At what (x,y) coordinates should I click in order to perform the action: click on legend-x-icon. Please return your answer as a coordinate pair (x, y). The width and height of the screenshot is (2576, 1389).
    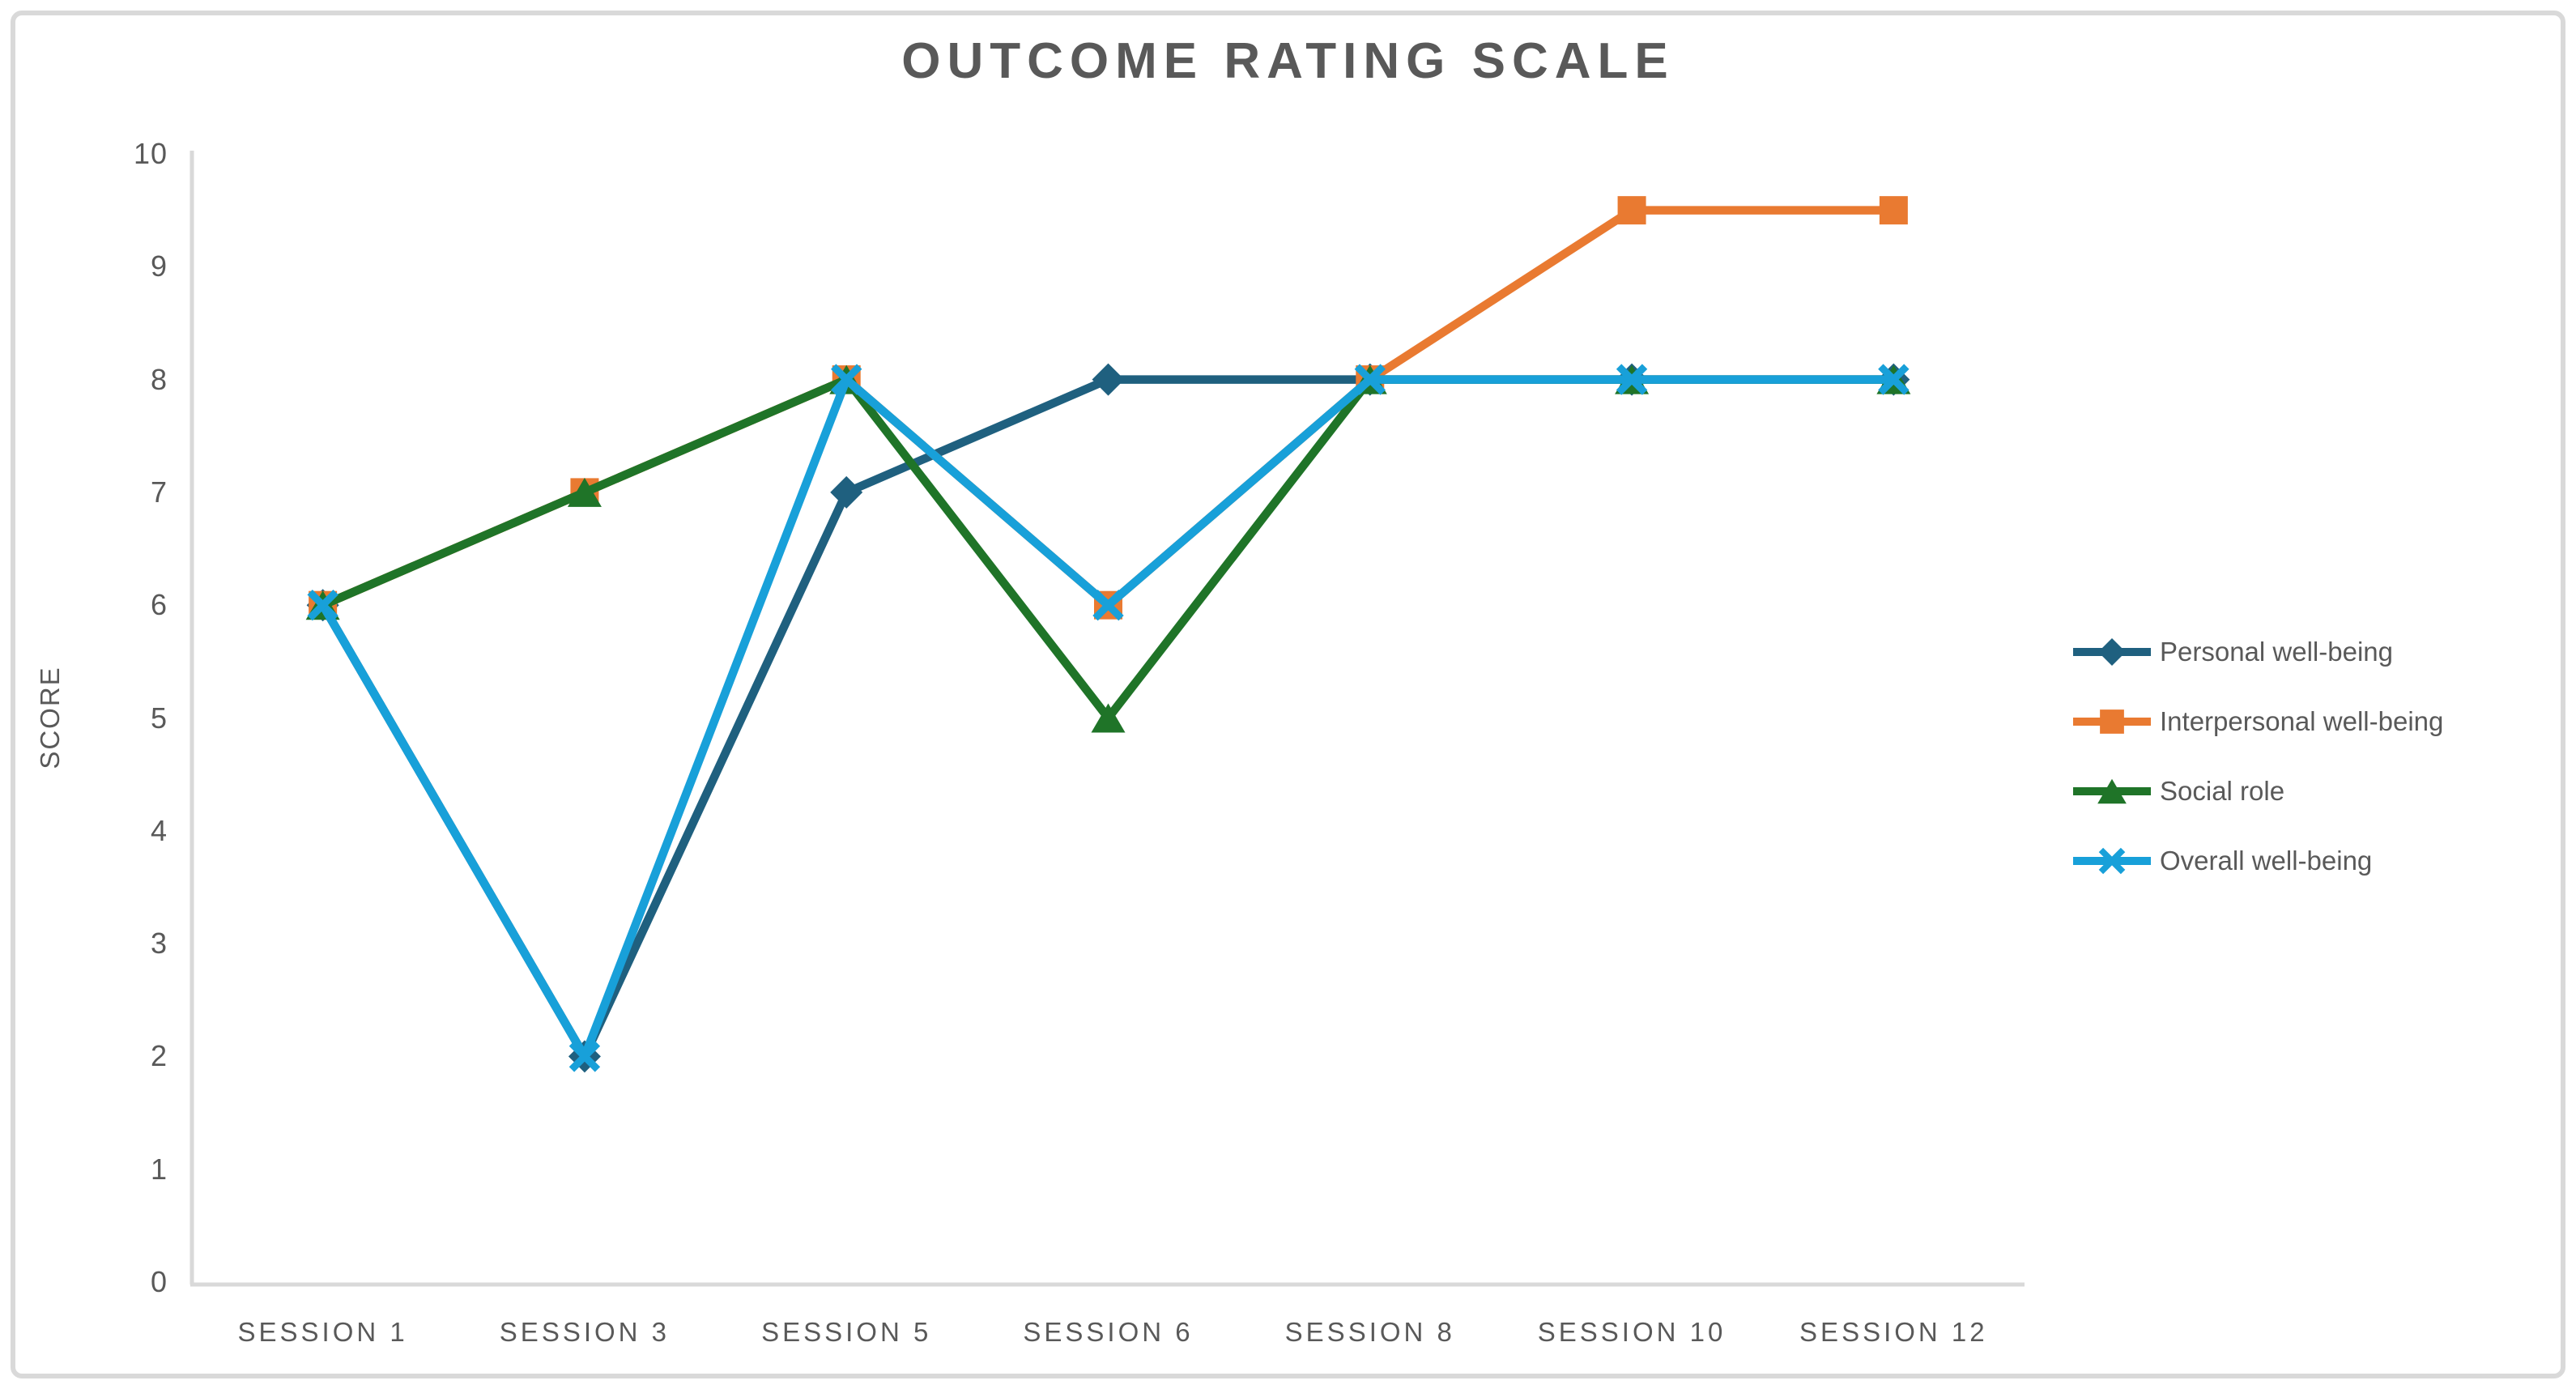
    Looking at the image, I should click on (2112, 861).